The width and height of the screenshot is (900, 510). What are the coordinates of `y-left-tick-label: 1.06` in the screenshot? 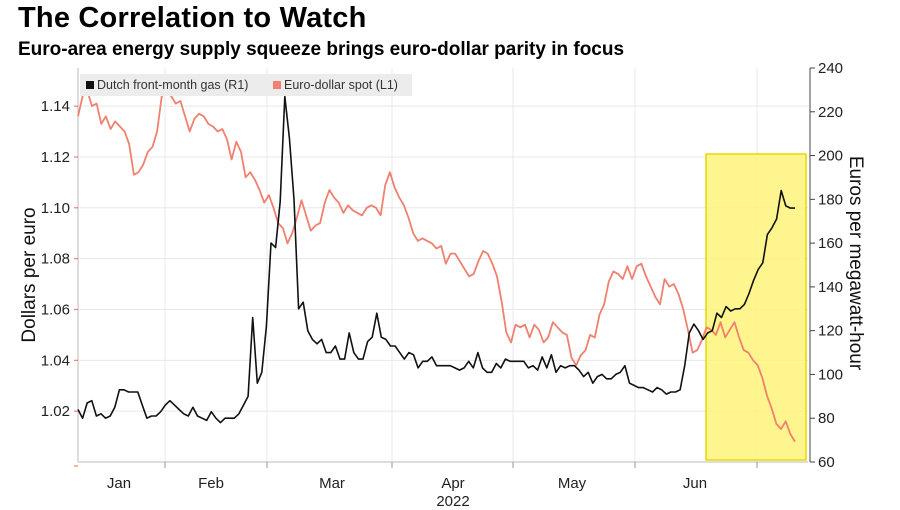 It's located at (55, 309).